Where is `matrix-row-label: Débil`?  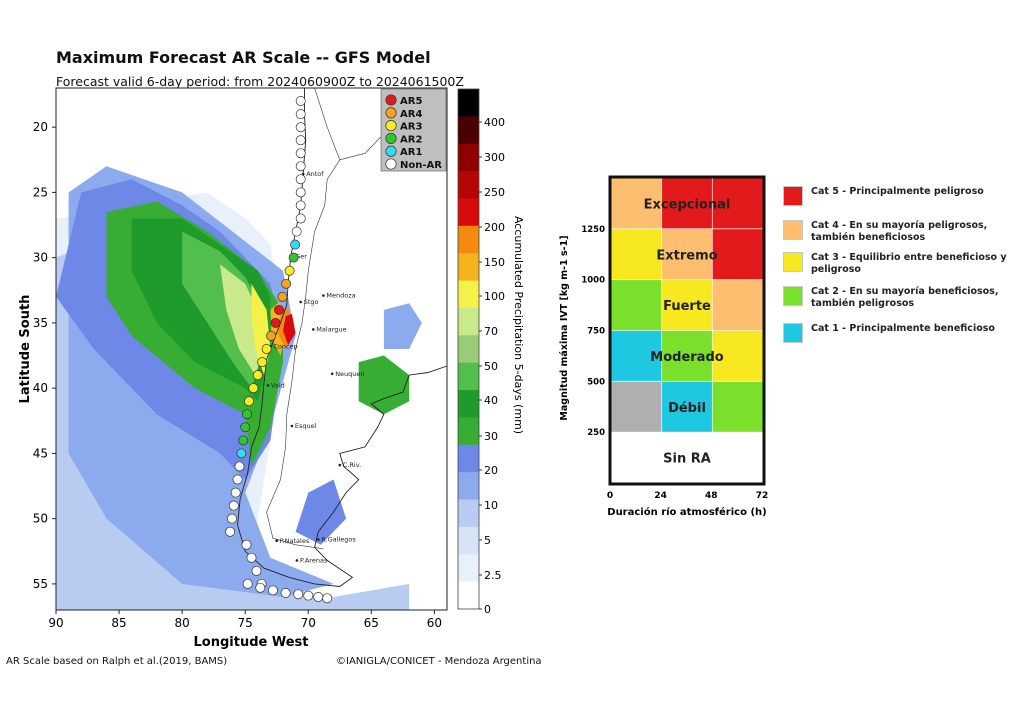
matrix-row-label: Débil is located at coordinates (687, 408).